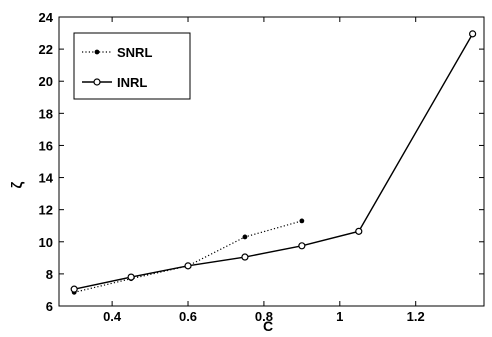 The width and height of the screenshot is (492, 337). I want to click on x-tick-label: 1, so click(339, 316).